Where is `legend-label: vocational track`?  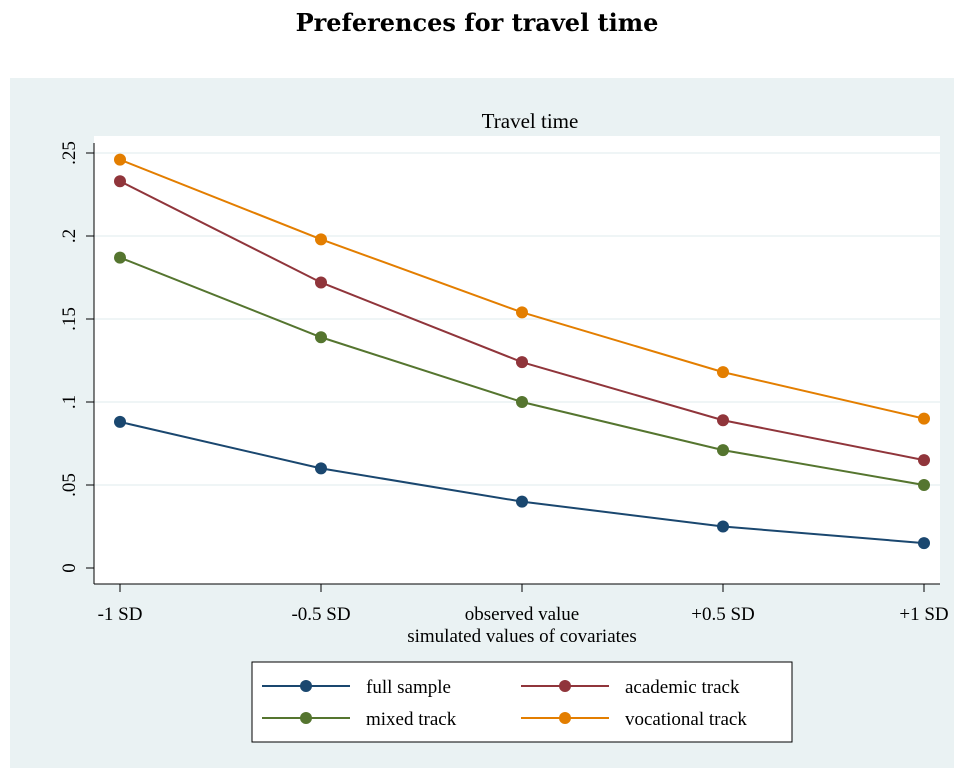 legend-label: vocational track is located at coordinates (686, 719).